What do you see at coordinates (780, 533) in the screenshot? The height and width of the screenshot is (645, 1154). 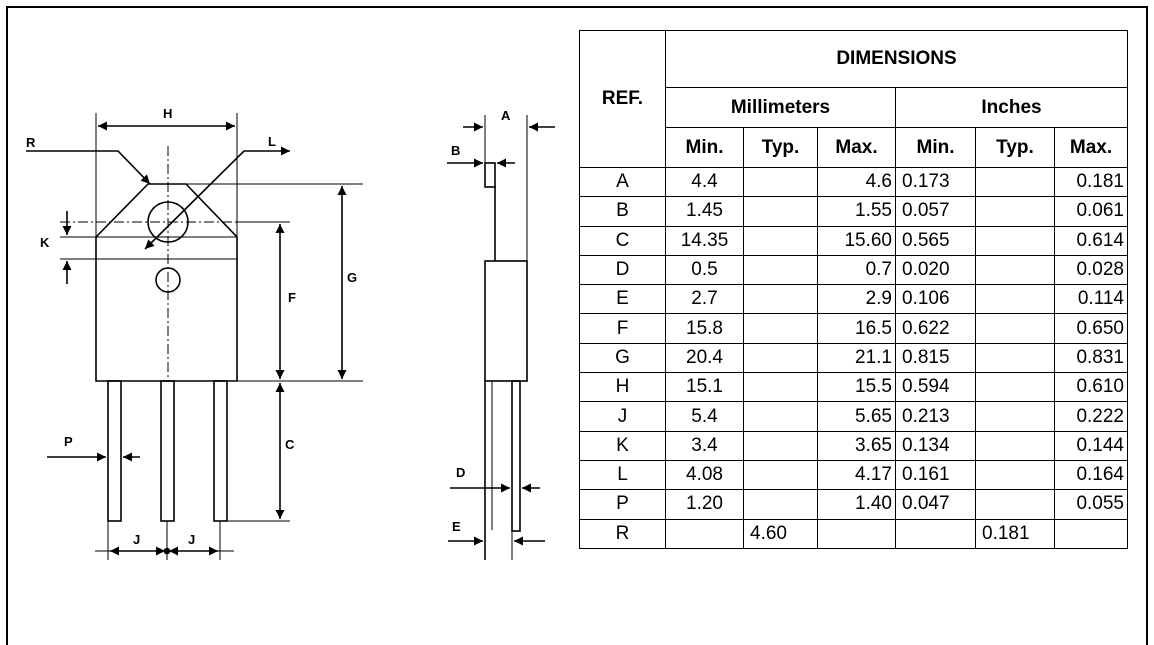 I see `cell-mm-typ: 4.60` at bounding box center [780, 533].